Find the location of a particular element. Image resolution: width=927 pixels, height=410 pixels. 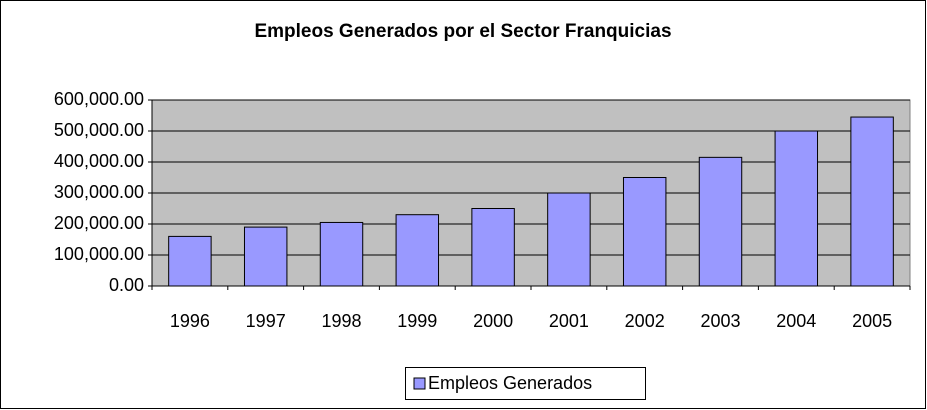

y-tick-label: 300,000.00 is located at coordinates (99, 192).